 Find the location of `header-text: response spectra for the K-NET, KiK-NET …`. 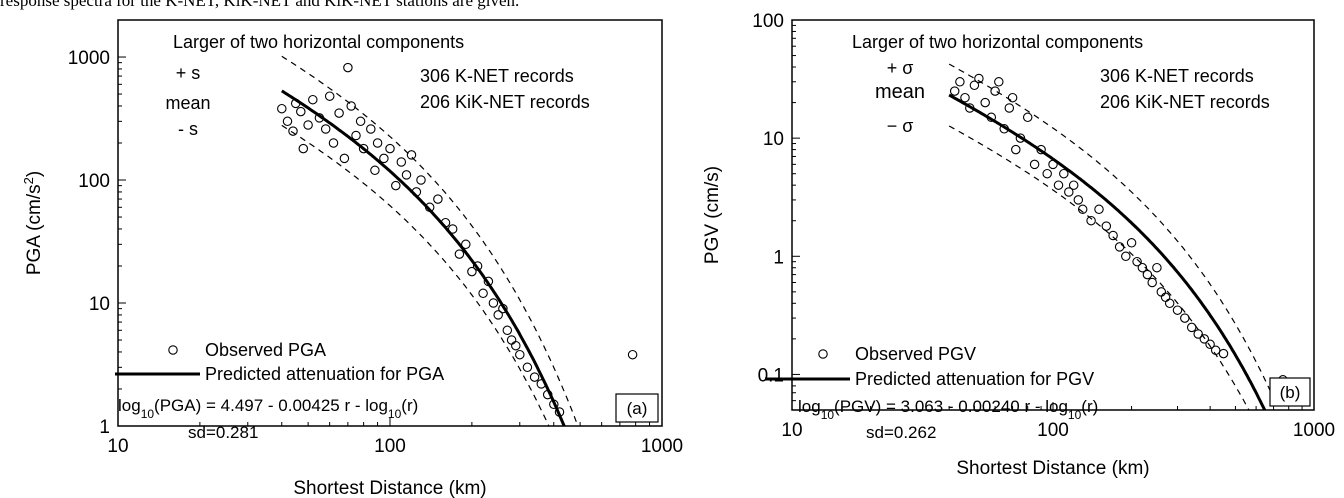

header-text: response spectra for the K-NET, KiK-NET … is located at coordinates (260, 5).